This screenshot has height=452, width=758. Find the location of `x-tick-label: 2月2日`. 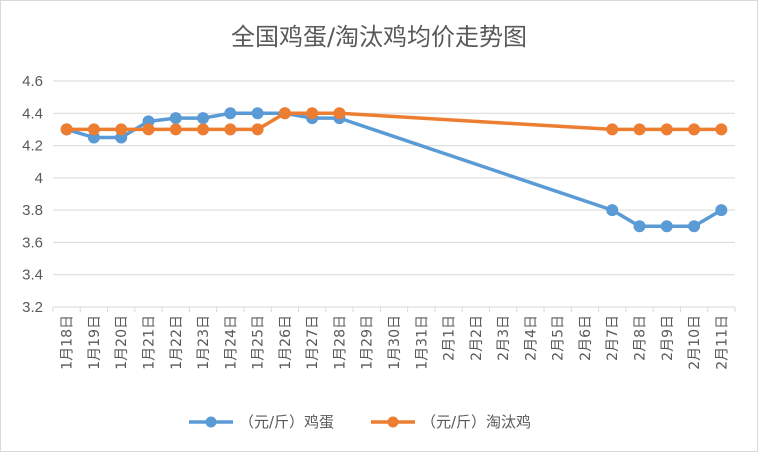

x-tick-label: 2月2日 is located at coordinates (477, 338).